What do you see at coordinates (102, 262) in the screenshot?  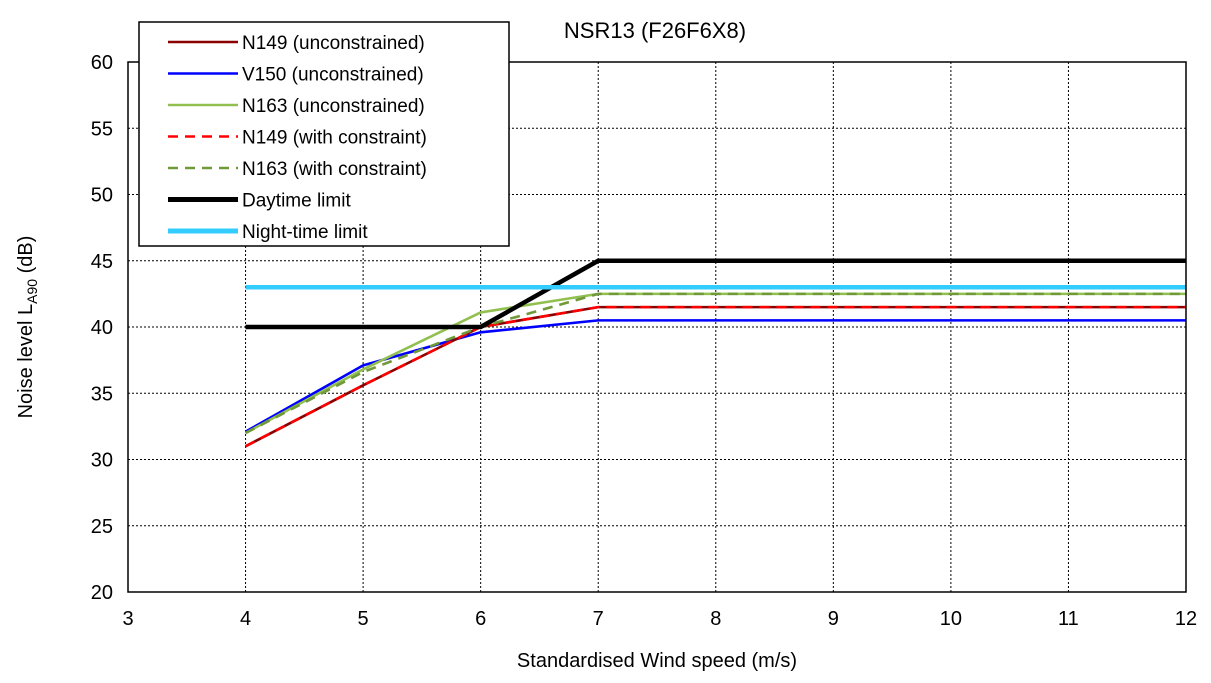 I see `y-tick-label-45: 45` at bounding box center [102, 262].